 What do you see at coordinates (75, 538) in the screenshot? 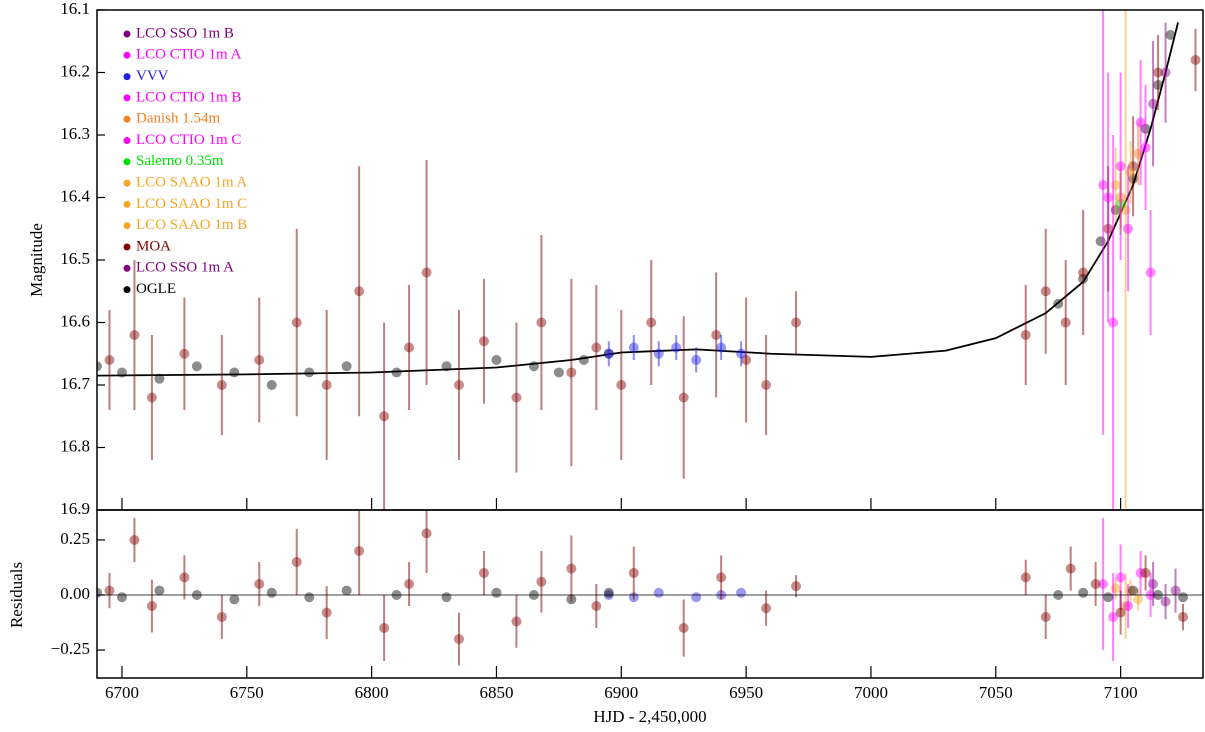
I see `y-tick-label: 0.25` at bounding box center [75, 538].